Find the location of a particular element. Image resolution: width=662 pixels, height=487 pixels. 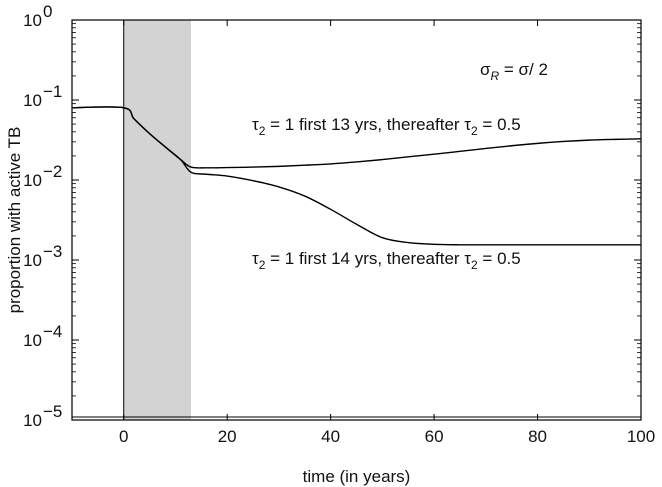

annotation-14-tail: = 0.5 is located at coordinates (499, 258).